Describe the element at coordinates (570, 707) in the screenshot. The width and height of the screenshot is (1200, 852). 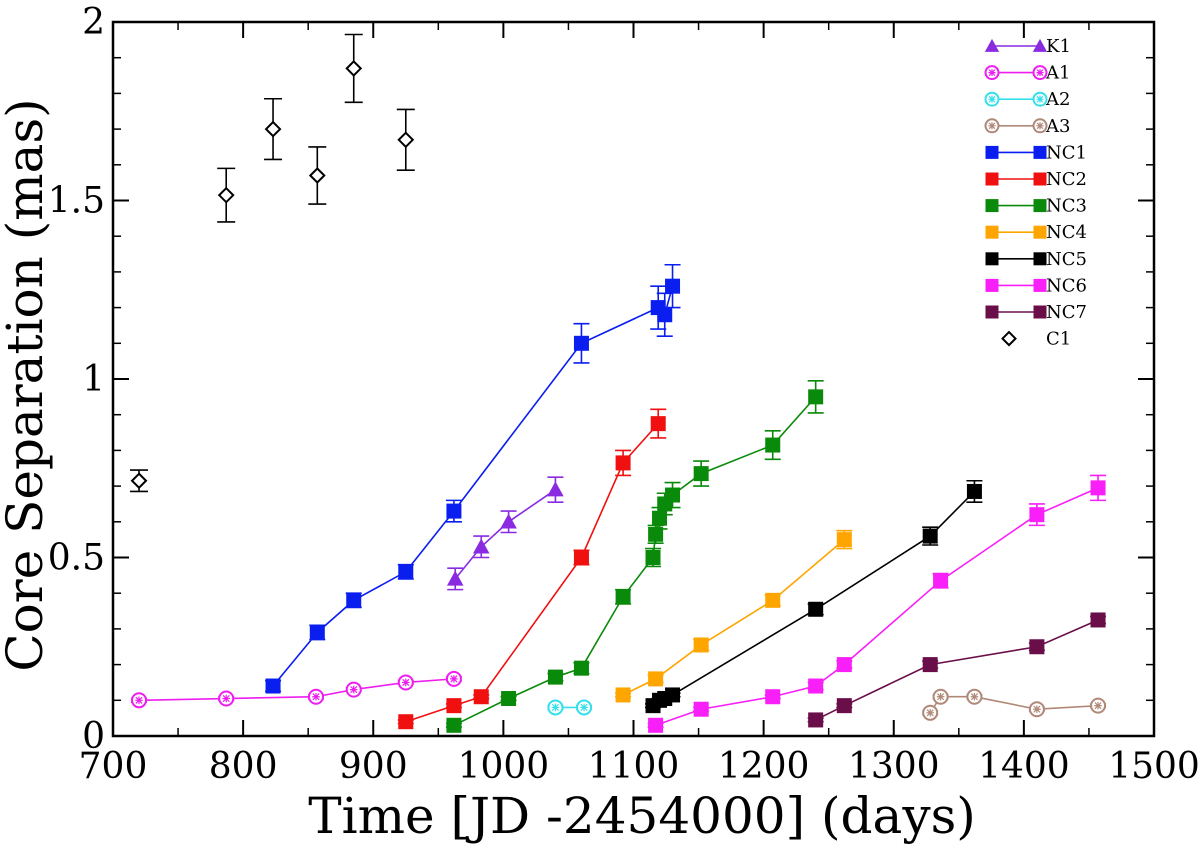
I see `series-a2` at that location.